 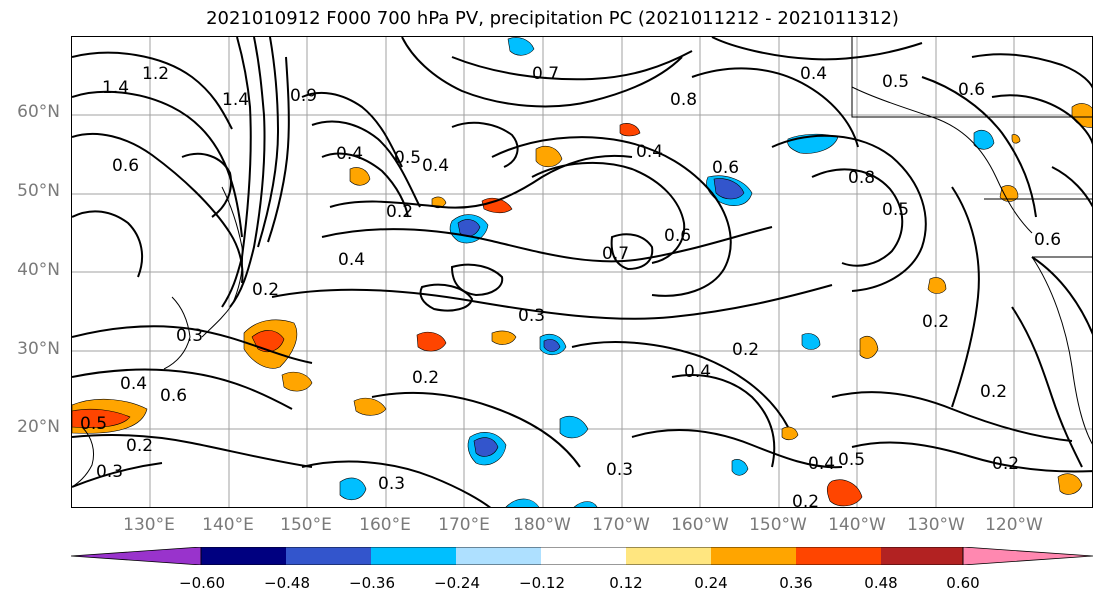 What do you see at coordinates (38, 427) in the screenshot?
I see `lat-label-20n: 20°N` at bounding box center [38, 427].